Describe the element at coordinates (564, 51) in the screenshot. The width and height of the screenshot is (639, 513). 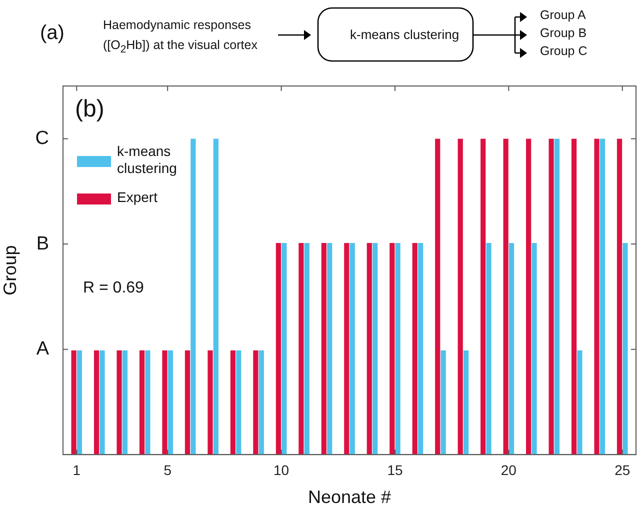
I see `text: Group C` at that location.